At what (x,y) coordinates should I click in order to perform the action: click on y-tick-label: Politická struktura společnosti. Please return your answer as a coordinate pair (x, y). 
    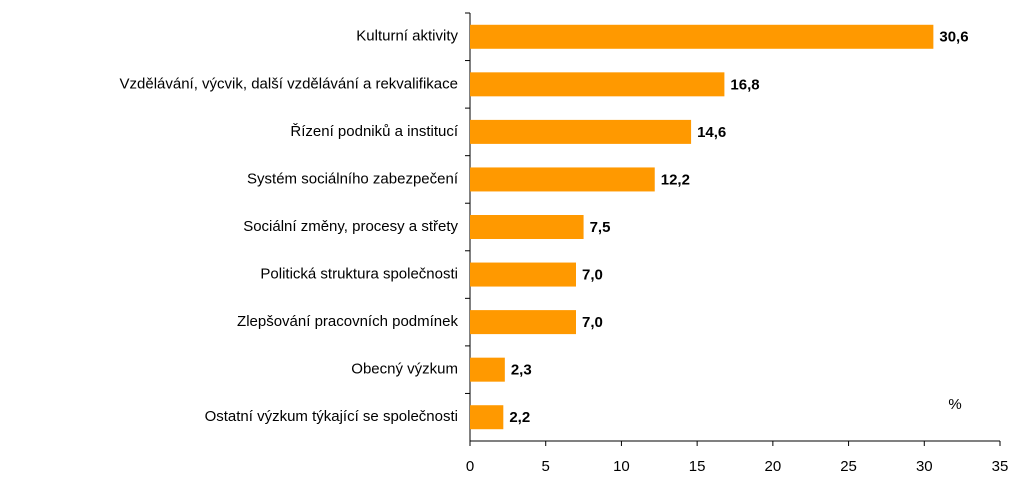
    Looking at the image, I should click on (359, 274).